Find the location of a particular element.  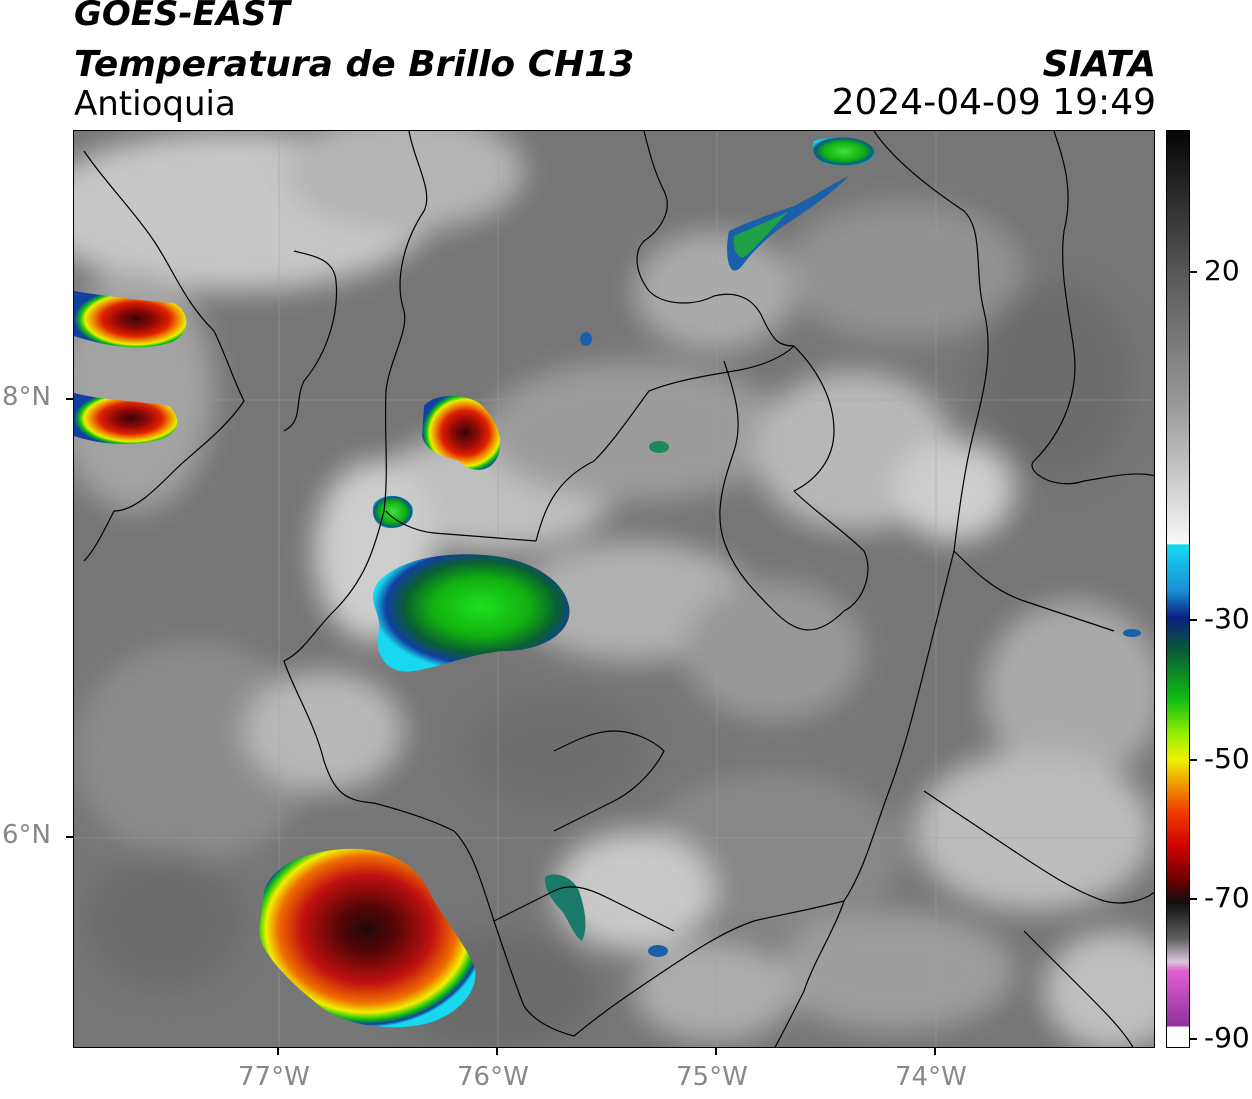

region-label: Antioquia is located at coordinates (155, 104).